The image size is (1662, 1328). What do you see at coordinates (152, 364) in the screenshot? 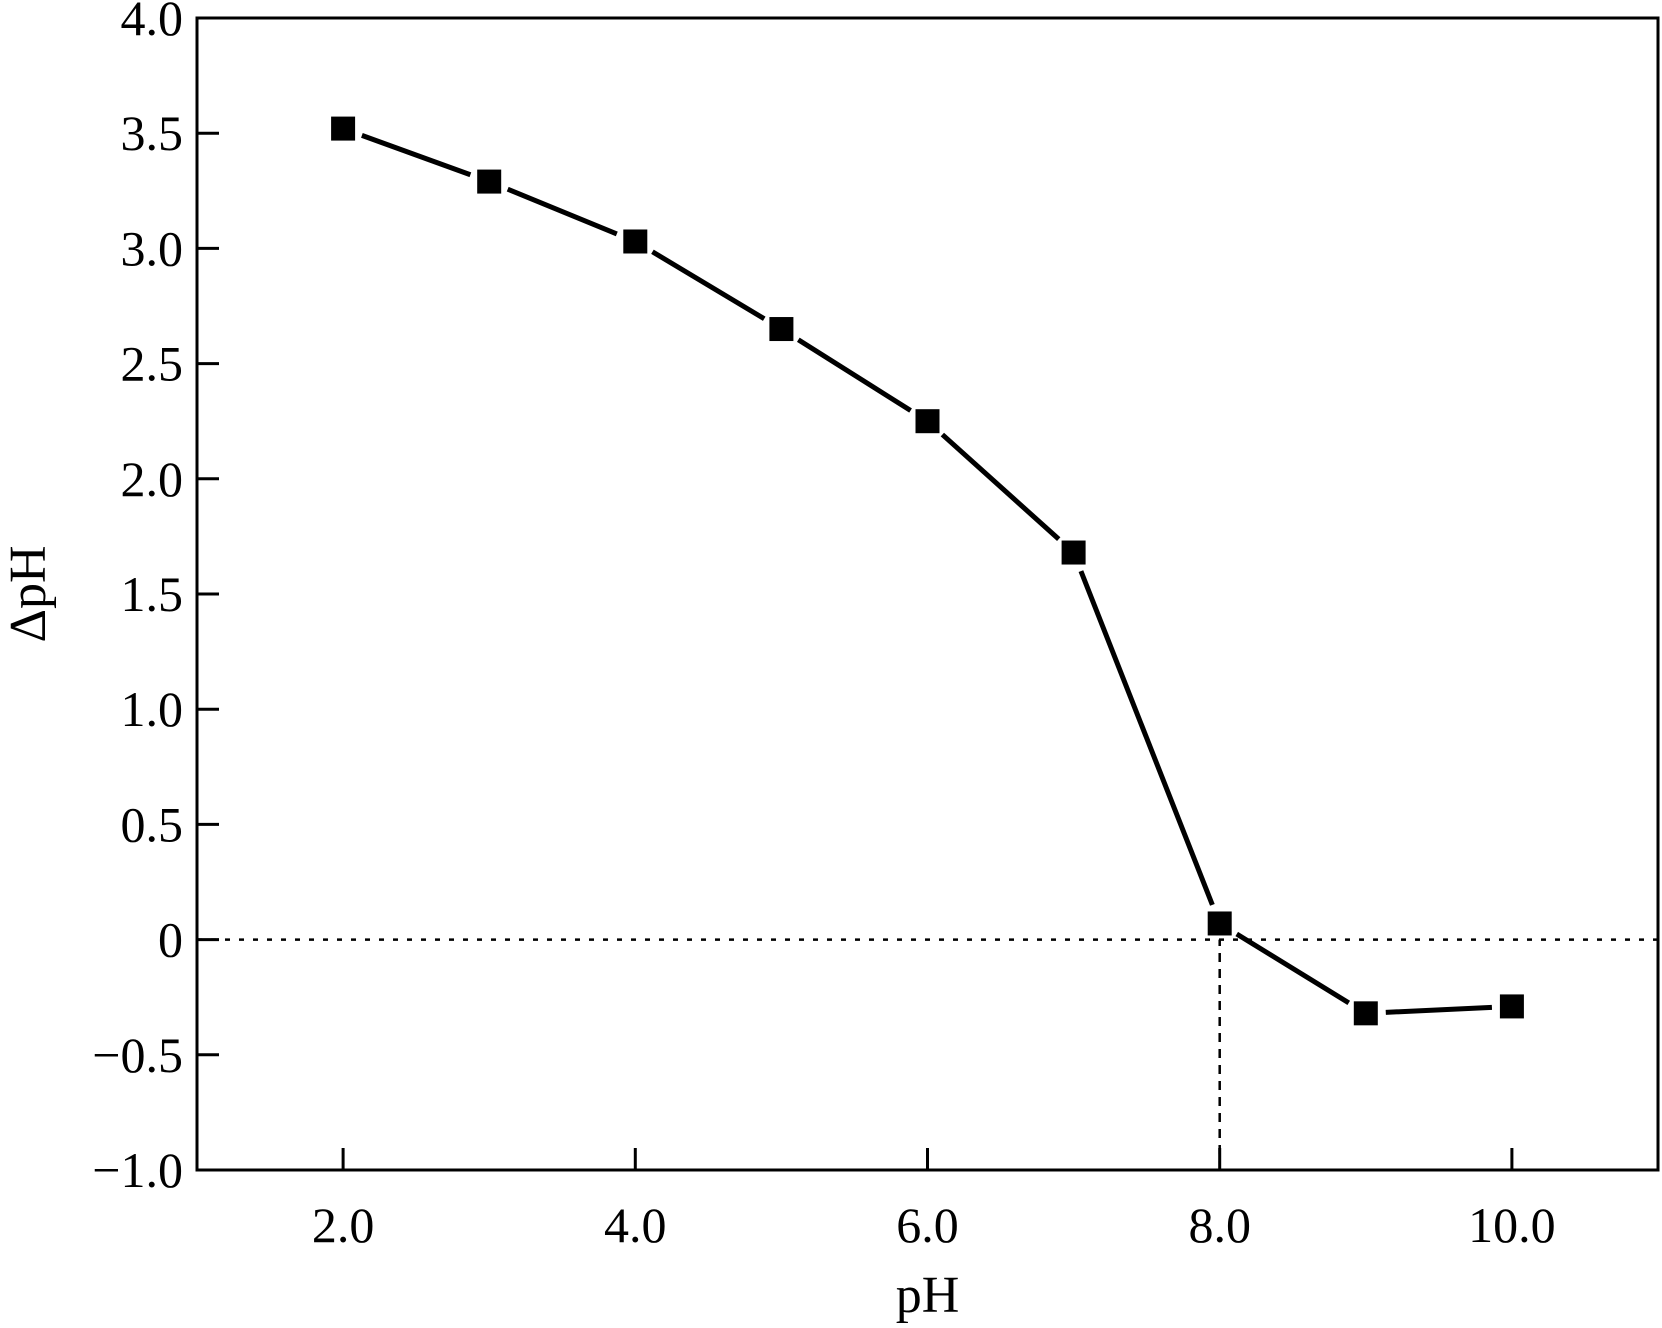
I see `y-tick-label: 2.5` at bounding box center [152, 364].